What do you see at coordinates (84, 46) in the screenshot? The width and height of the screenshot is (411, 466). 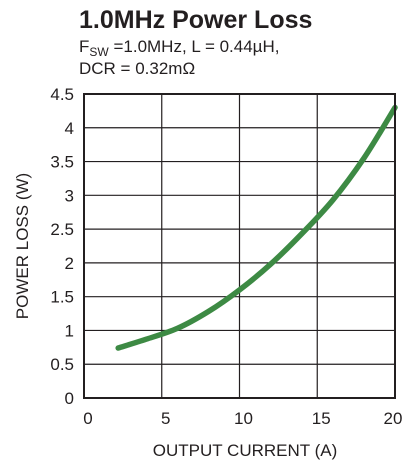 I see `subtitle-f-symbol: F` at bounding box center [84, 46].